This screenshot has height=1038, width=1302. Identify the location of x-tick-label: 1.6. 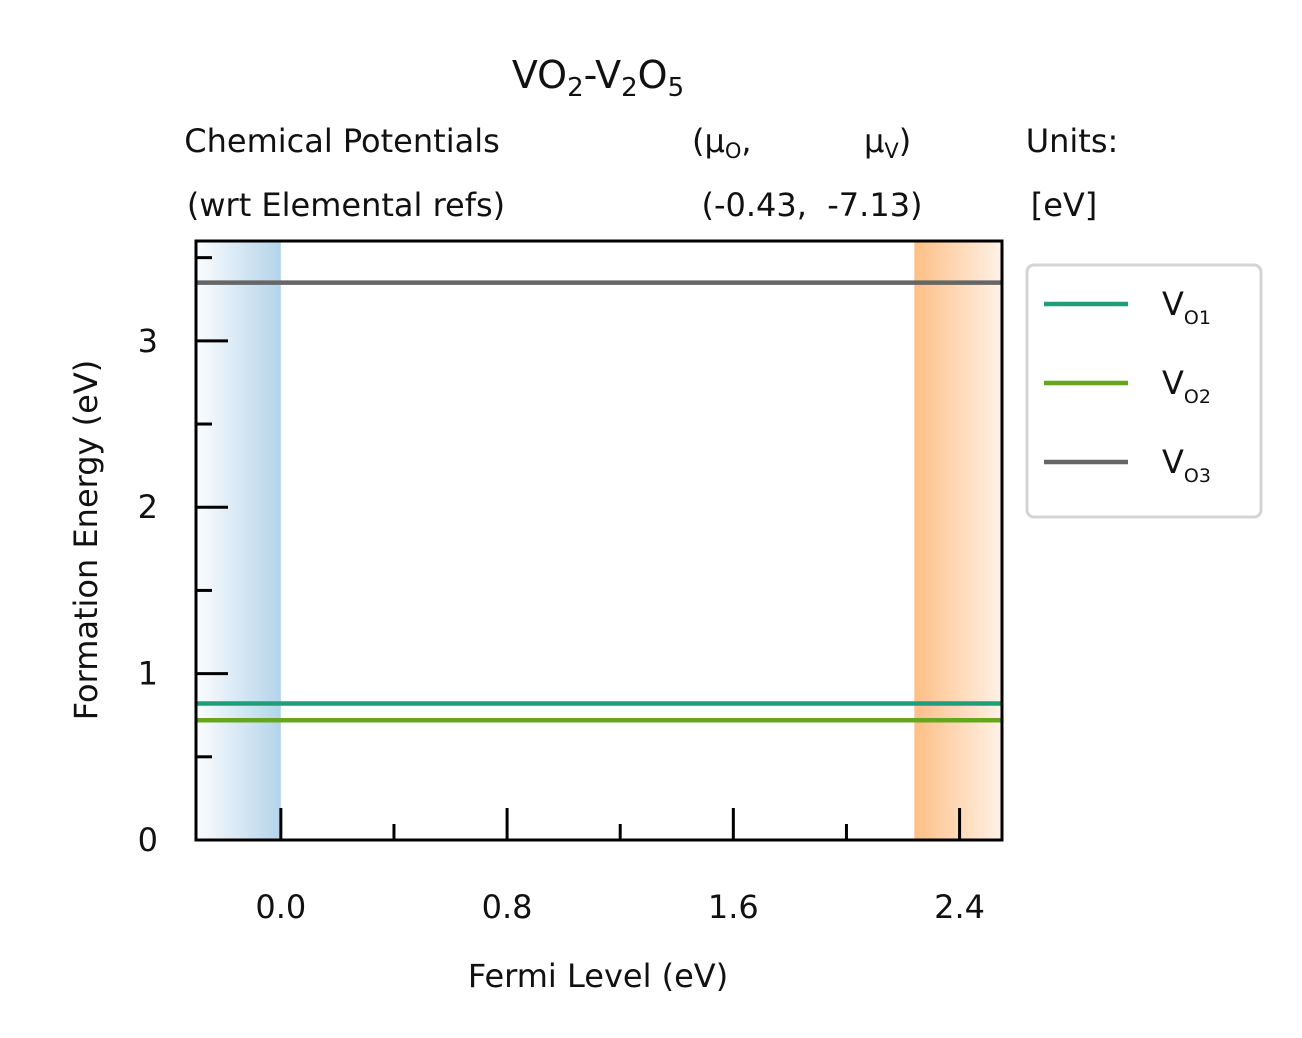
(733, 907).